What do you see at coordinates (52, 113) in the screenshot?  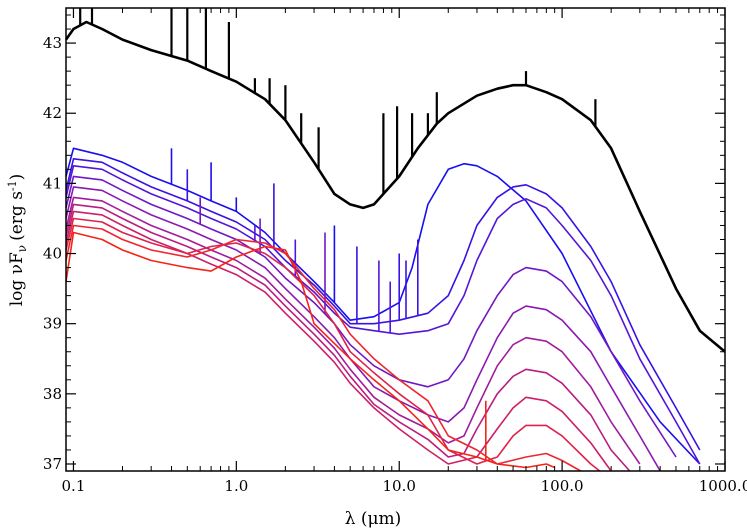 I see `y-tick-label: 42` at bounding box center [52, 113].